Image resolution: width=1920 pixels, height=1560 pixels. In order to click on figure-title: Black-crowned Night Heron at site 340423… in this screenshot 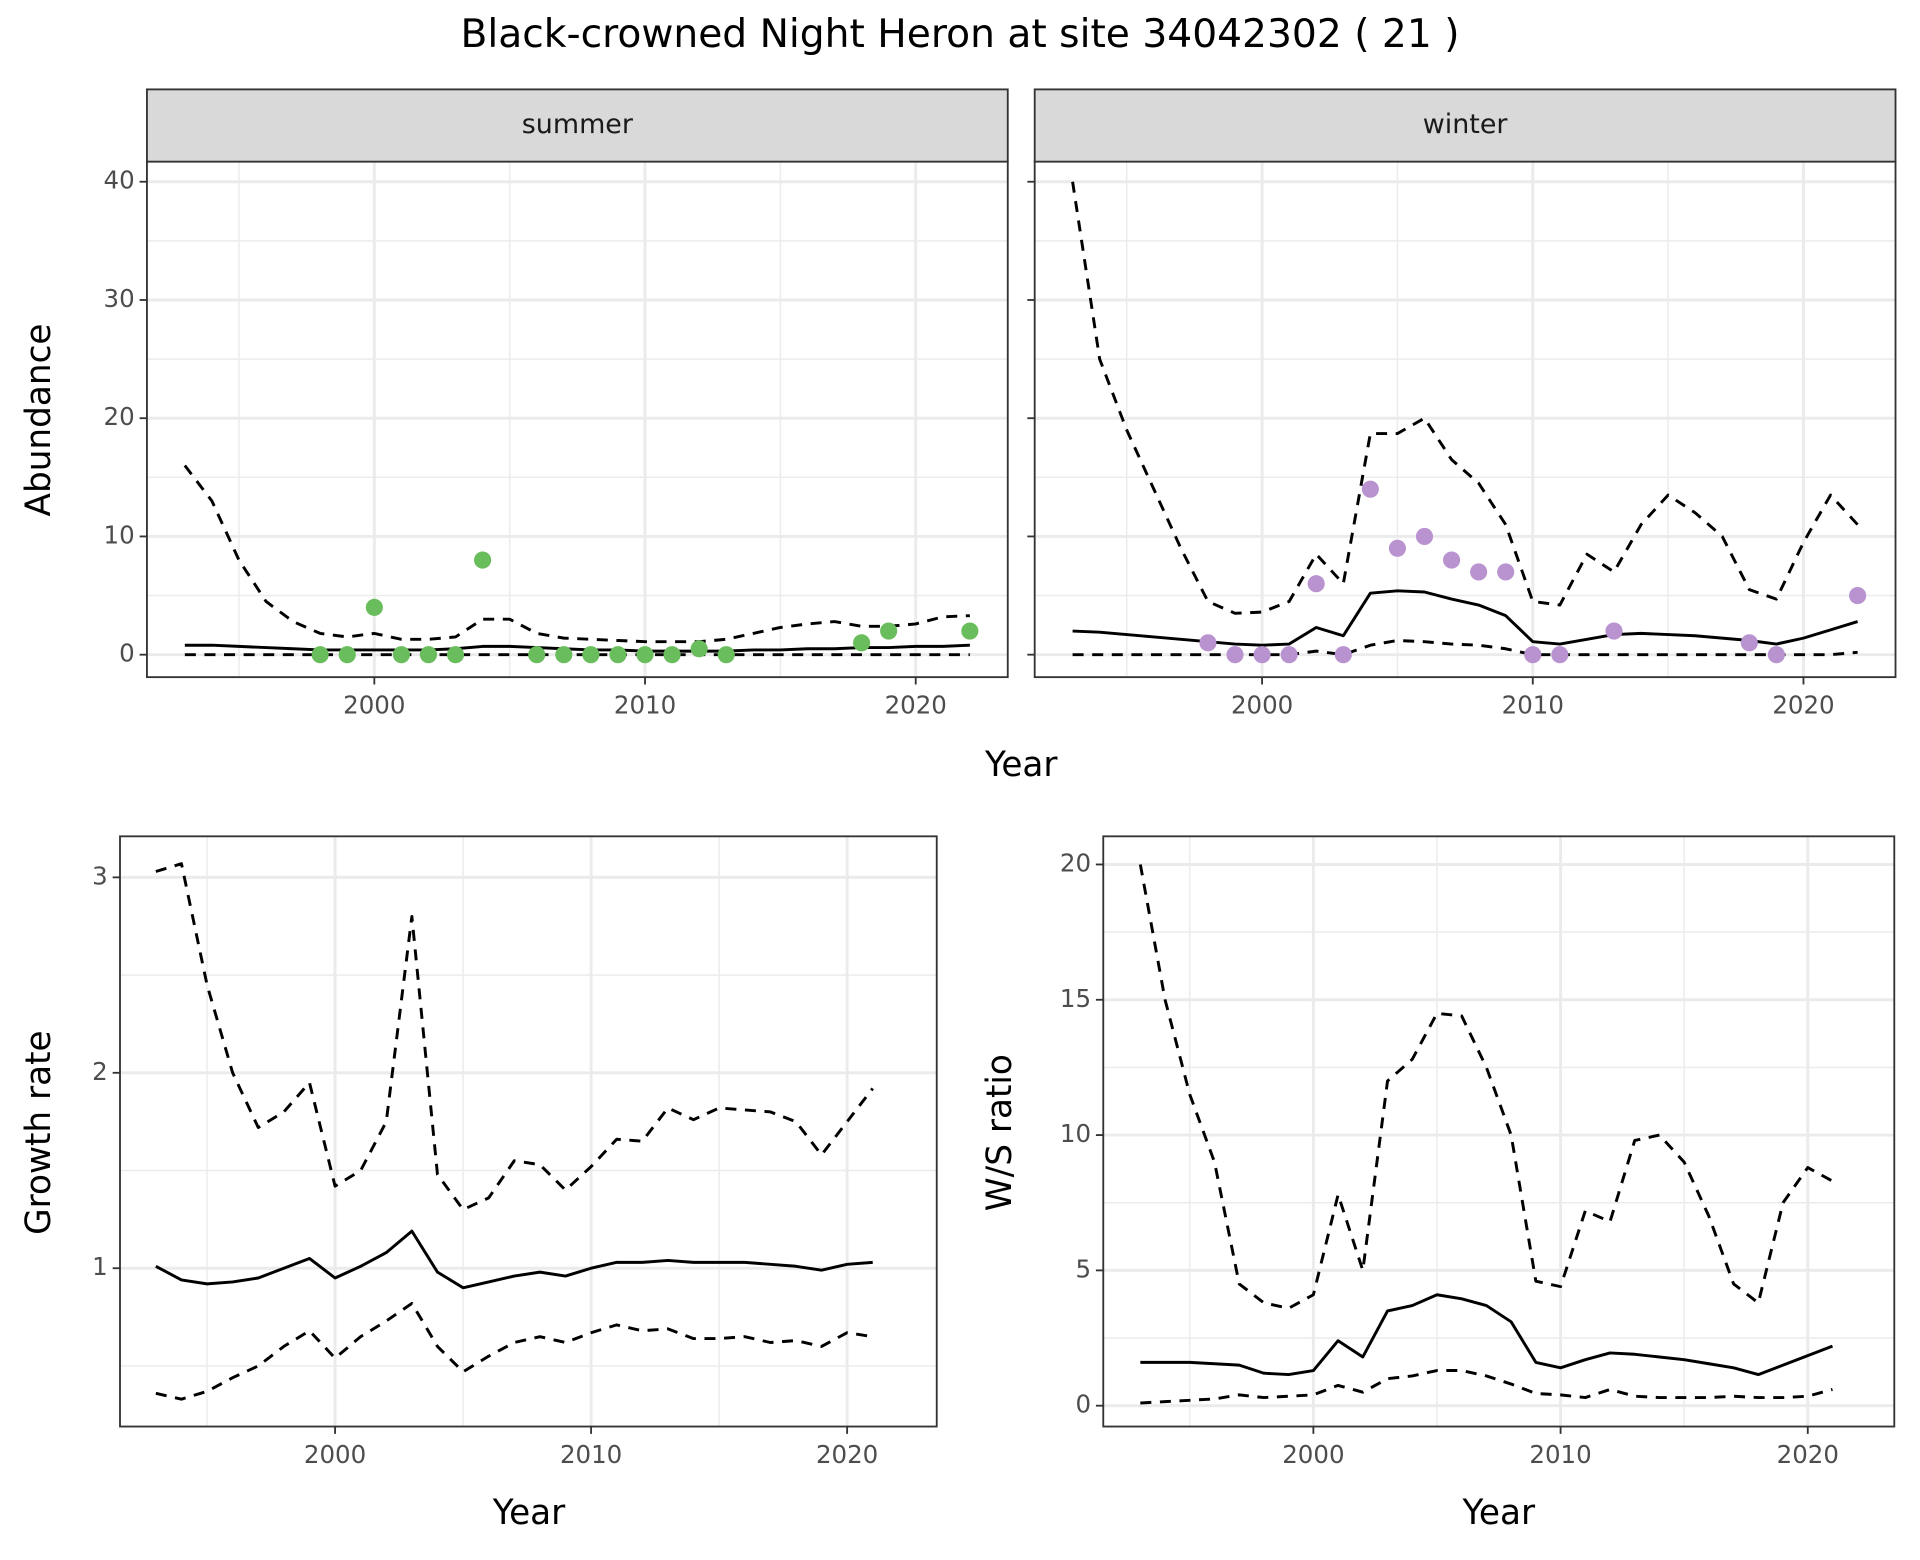, I will do `click(959, 34)`.